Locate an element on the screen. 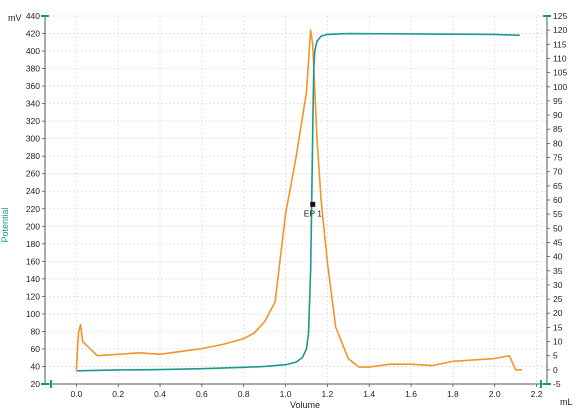 This screenshot has height=410, width=584. x-tick-label: 0.6 is located at coordinates (202, 394).